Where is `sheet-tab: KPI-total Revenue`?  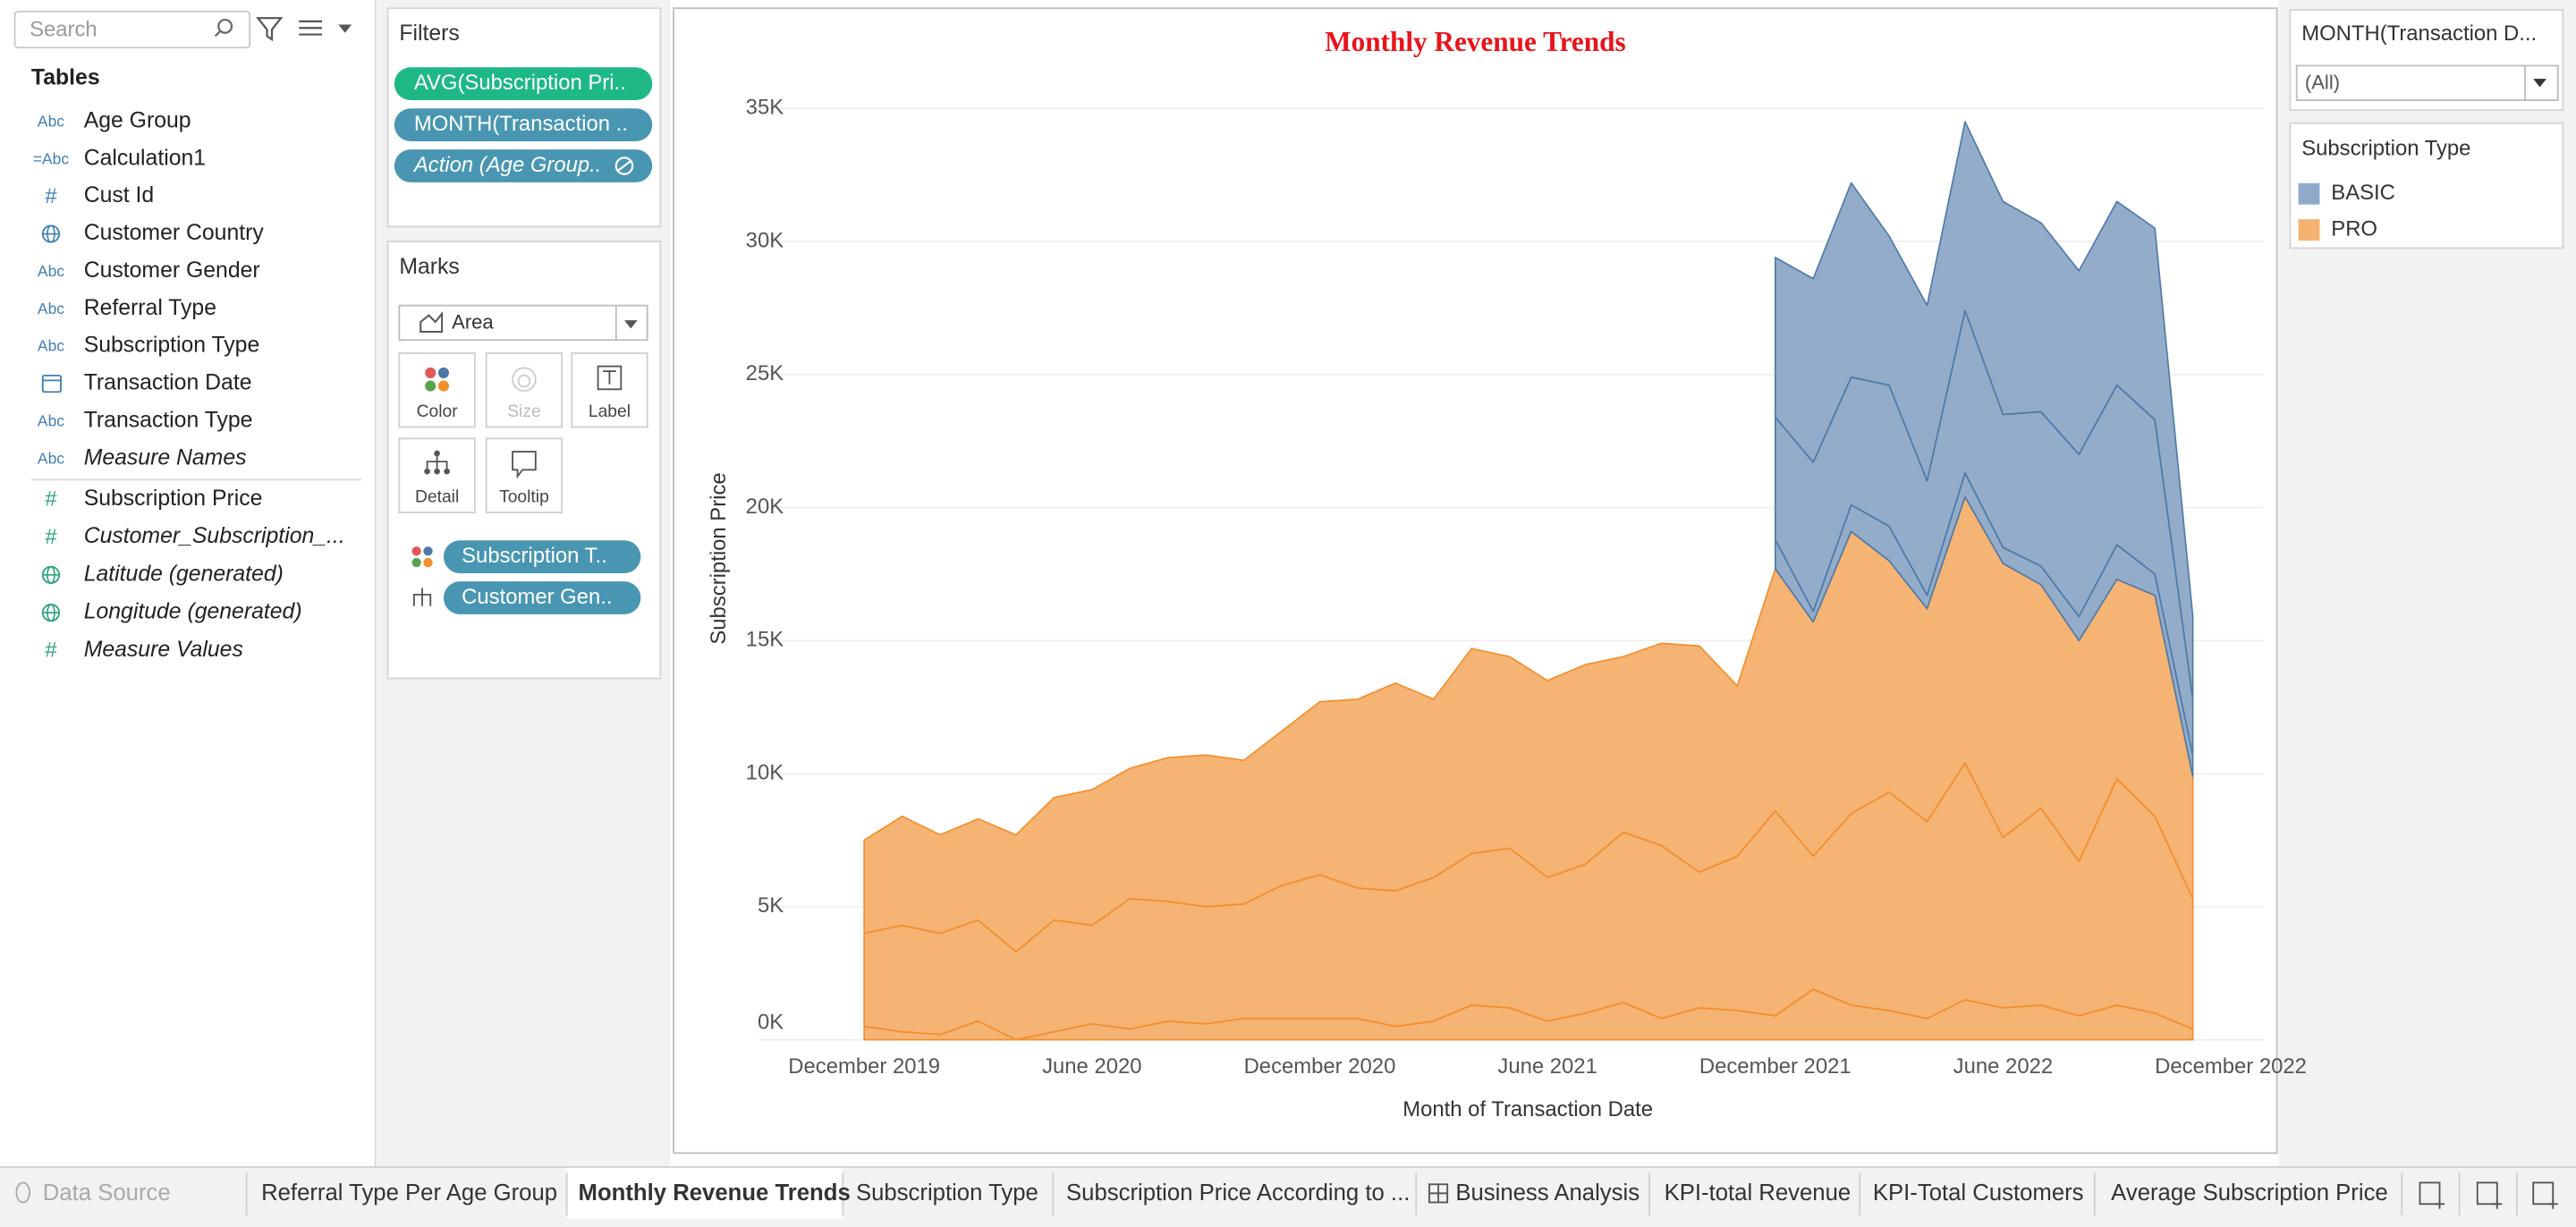
sheet-tab: KPI-total Revenue is located at coordinates (1758, 1193).